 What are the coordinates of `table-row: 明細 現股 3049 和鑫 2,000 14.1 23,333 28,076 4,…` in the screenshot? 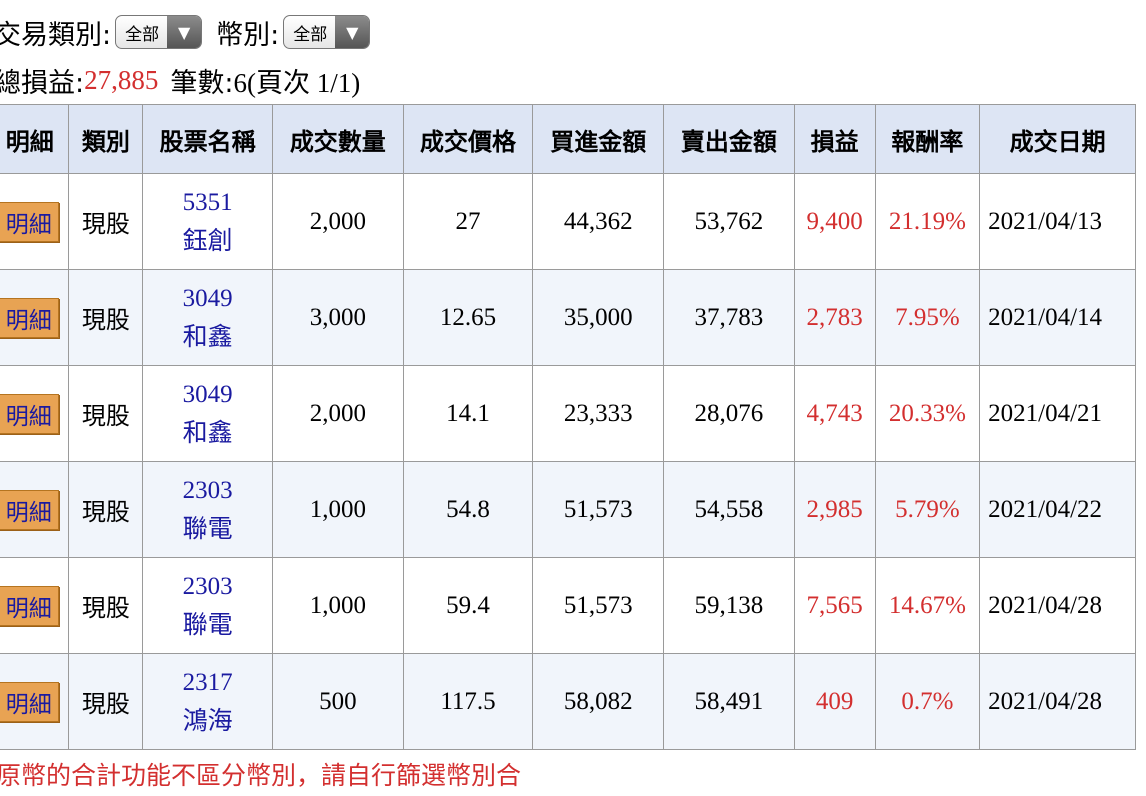 It's located at (568, 413).